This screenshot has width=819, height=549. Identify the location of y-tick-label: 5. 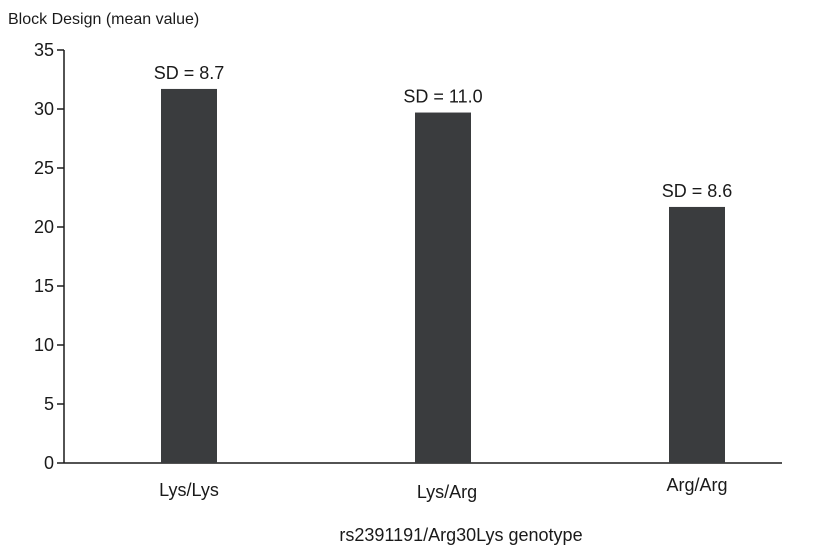
(49, 404).